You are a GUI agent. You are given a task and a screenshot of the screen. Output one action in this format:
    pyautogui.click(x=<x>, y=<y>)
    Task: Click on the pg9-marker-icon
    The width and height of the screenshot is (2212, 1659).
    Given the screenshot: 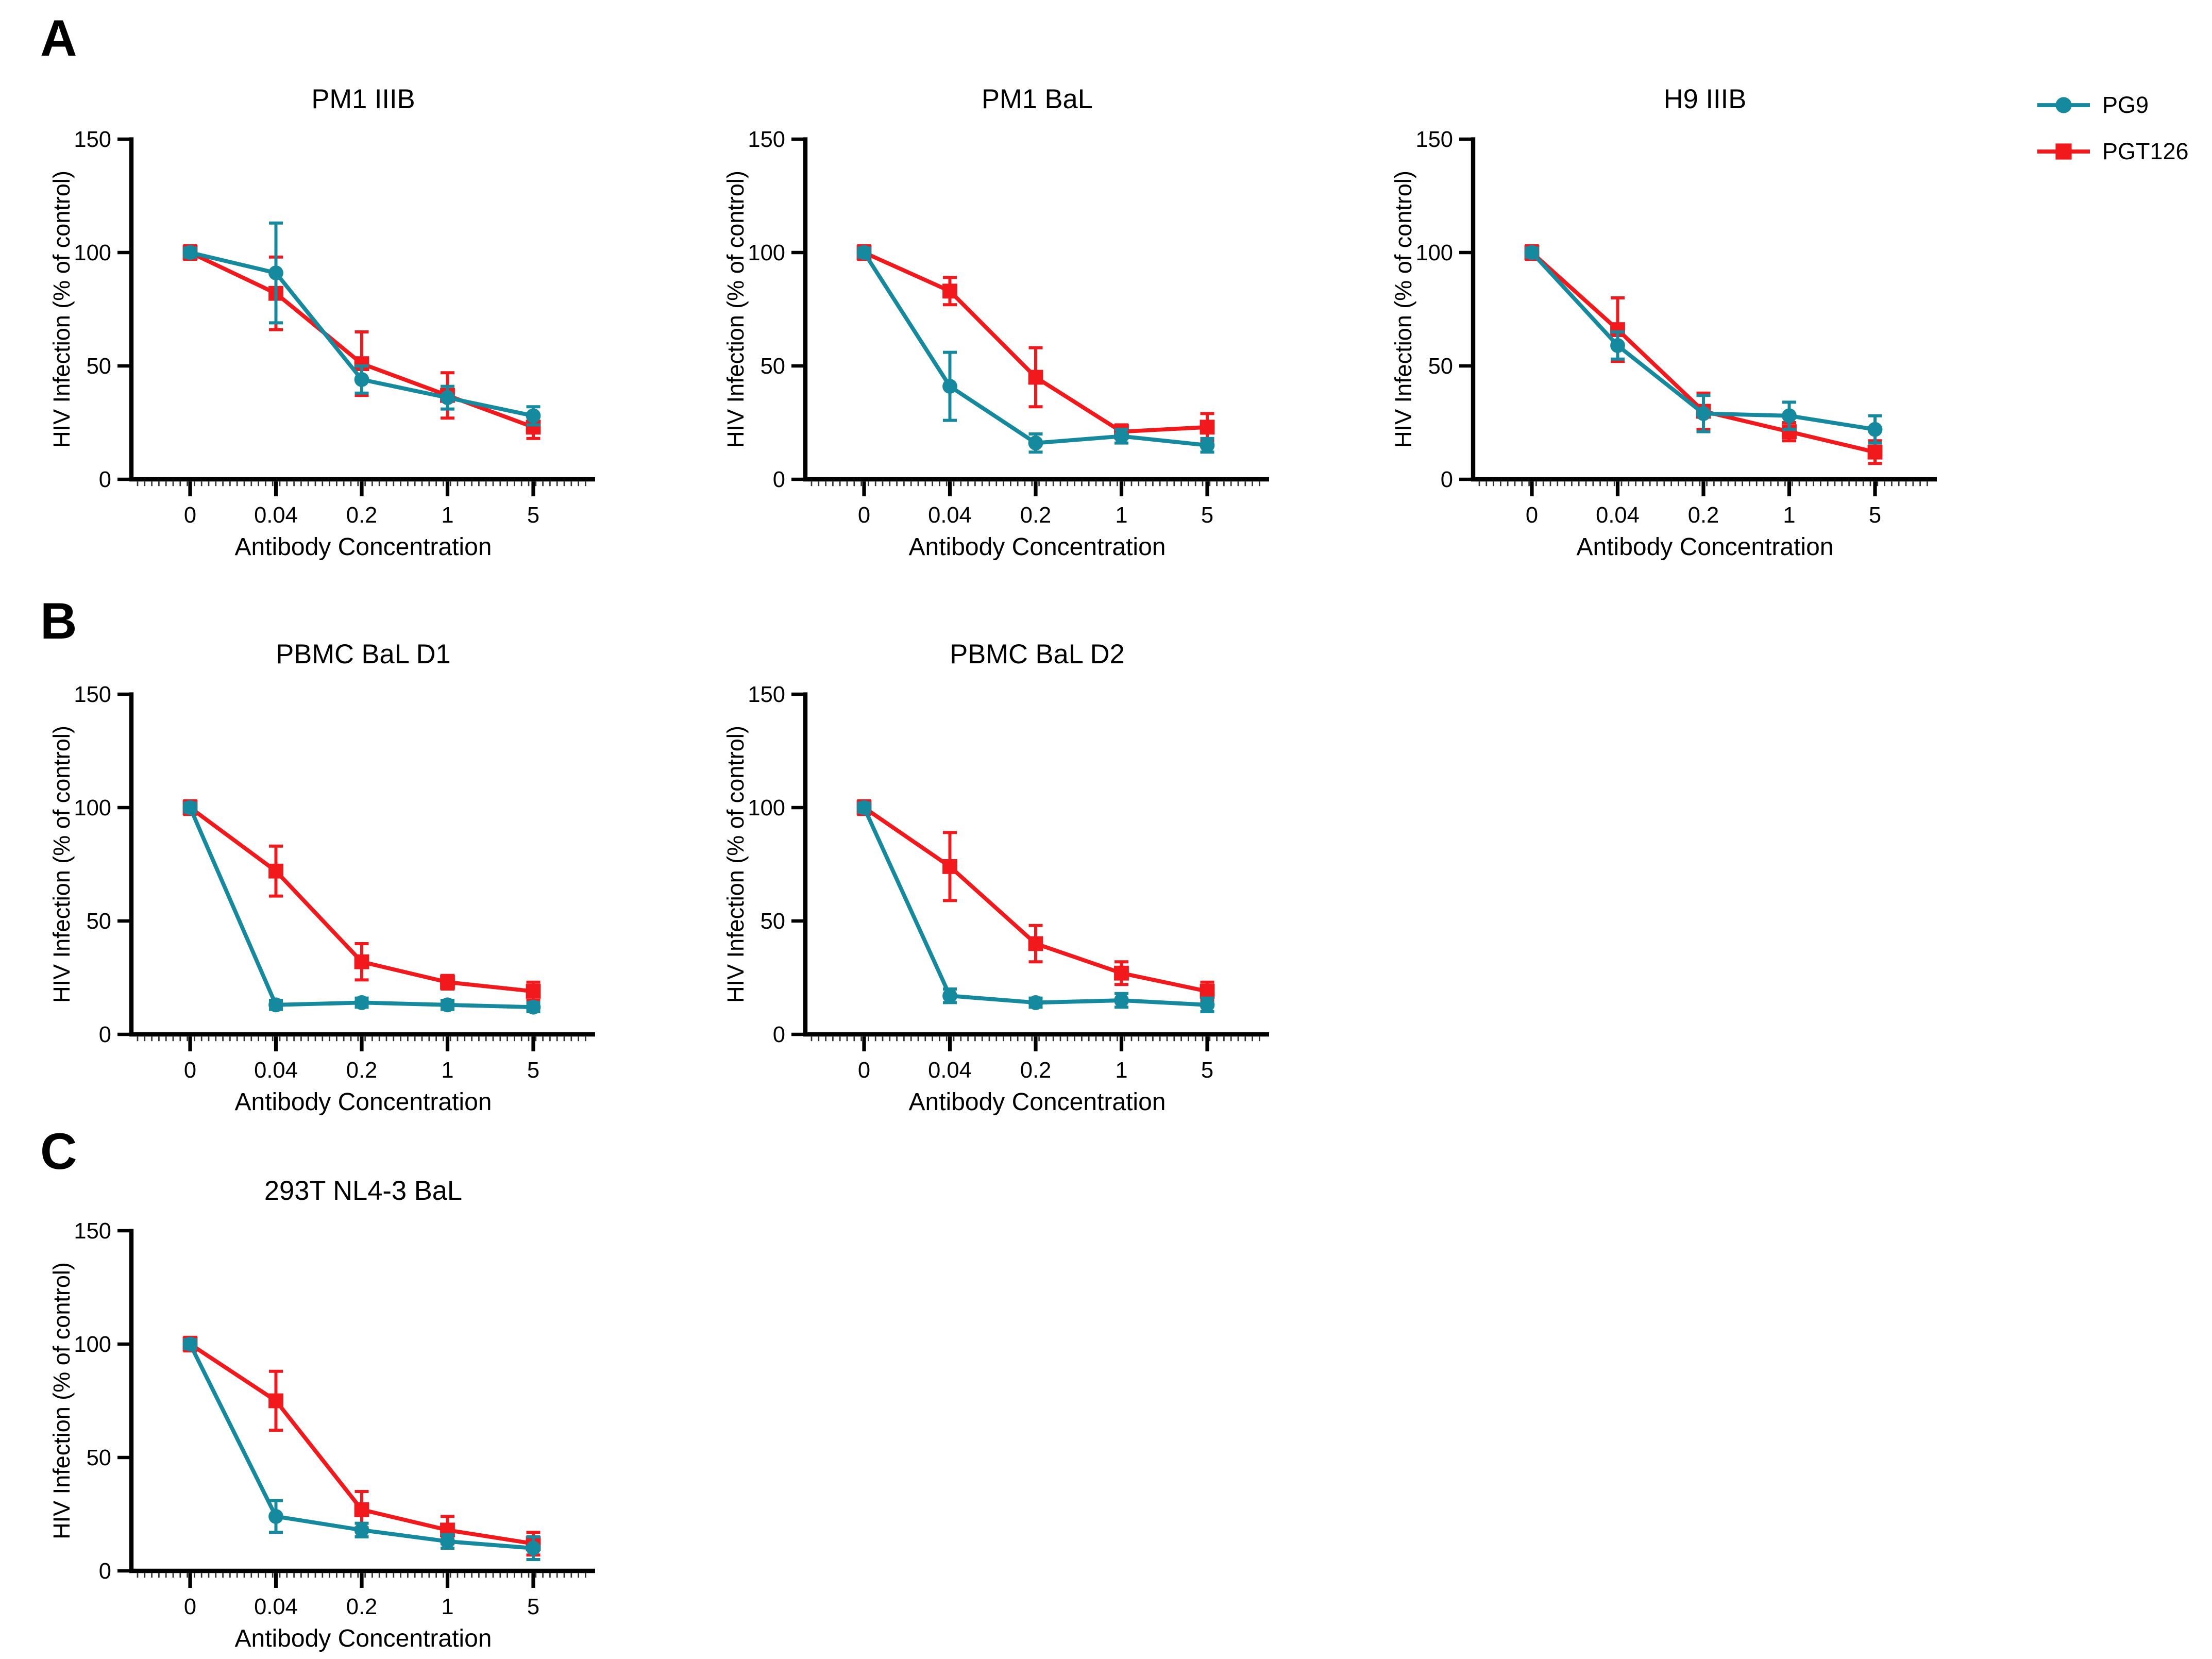 What is the action you would take?
    pyautogui.click(x=2063, y=105)
    